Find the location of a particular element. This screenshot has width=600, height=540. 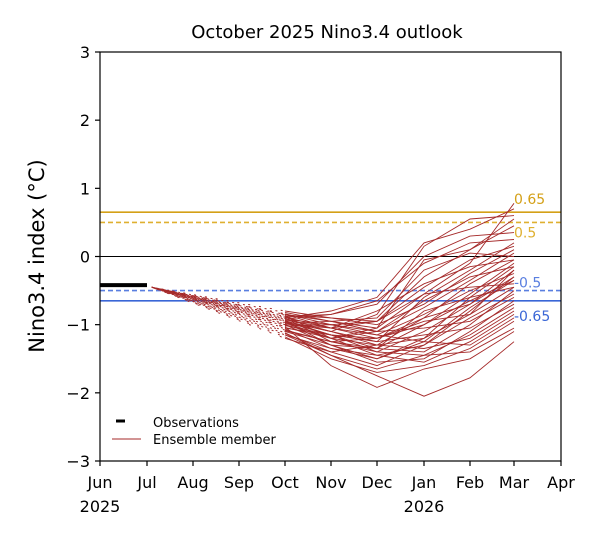

y-tick-label: 1 is located at coordinates (85, 188).